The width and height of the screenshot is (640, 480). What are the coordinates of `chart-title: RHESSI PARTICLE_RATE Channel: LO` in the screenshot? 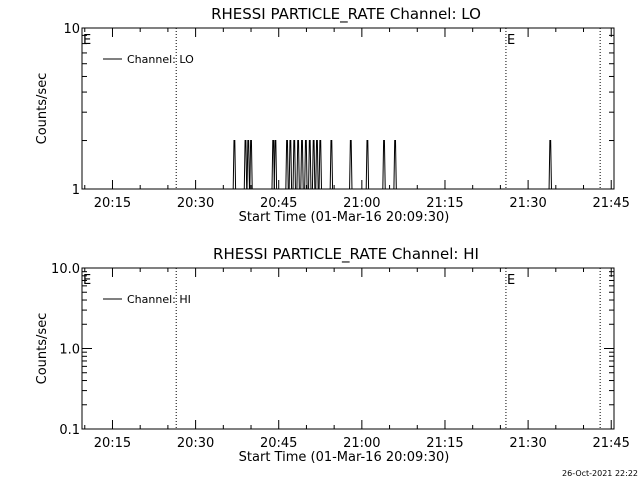 It's located at (346, 14).